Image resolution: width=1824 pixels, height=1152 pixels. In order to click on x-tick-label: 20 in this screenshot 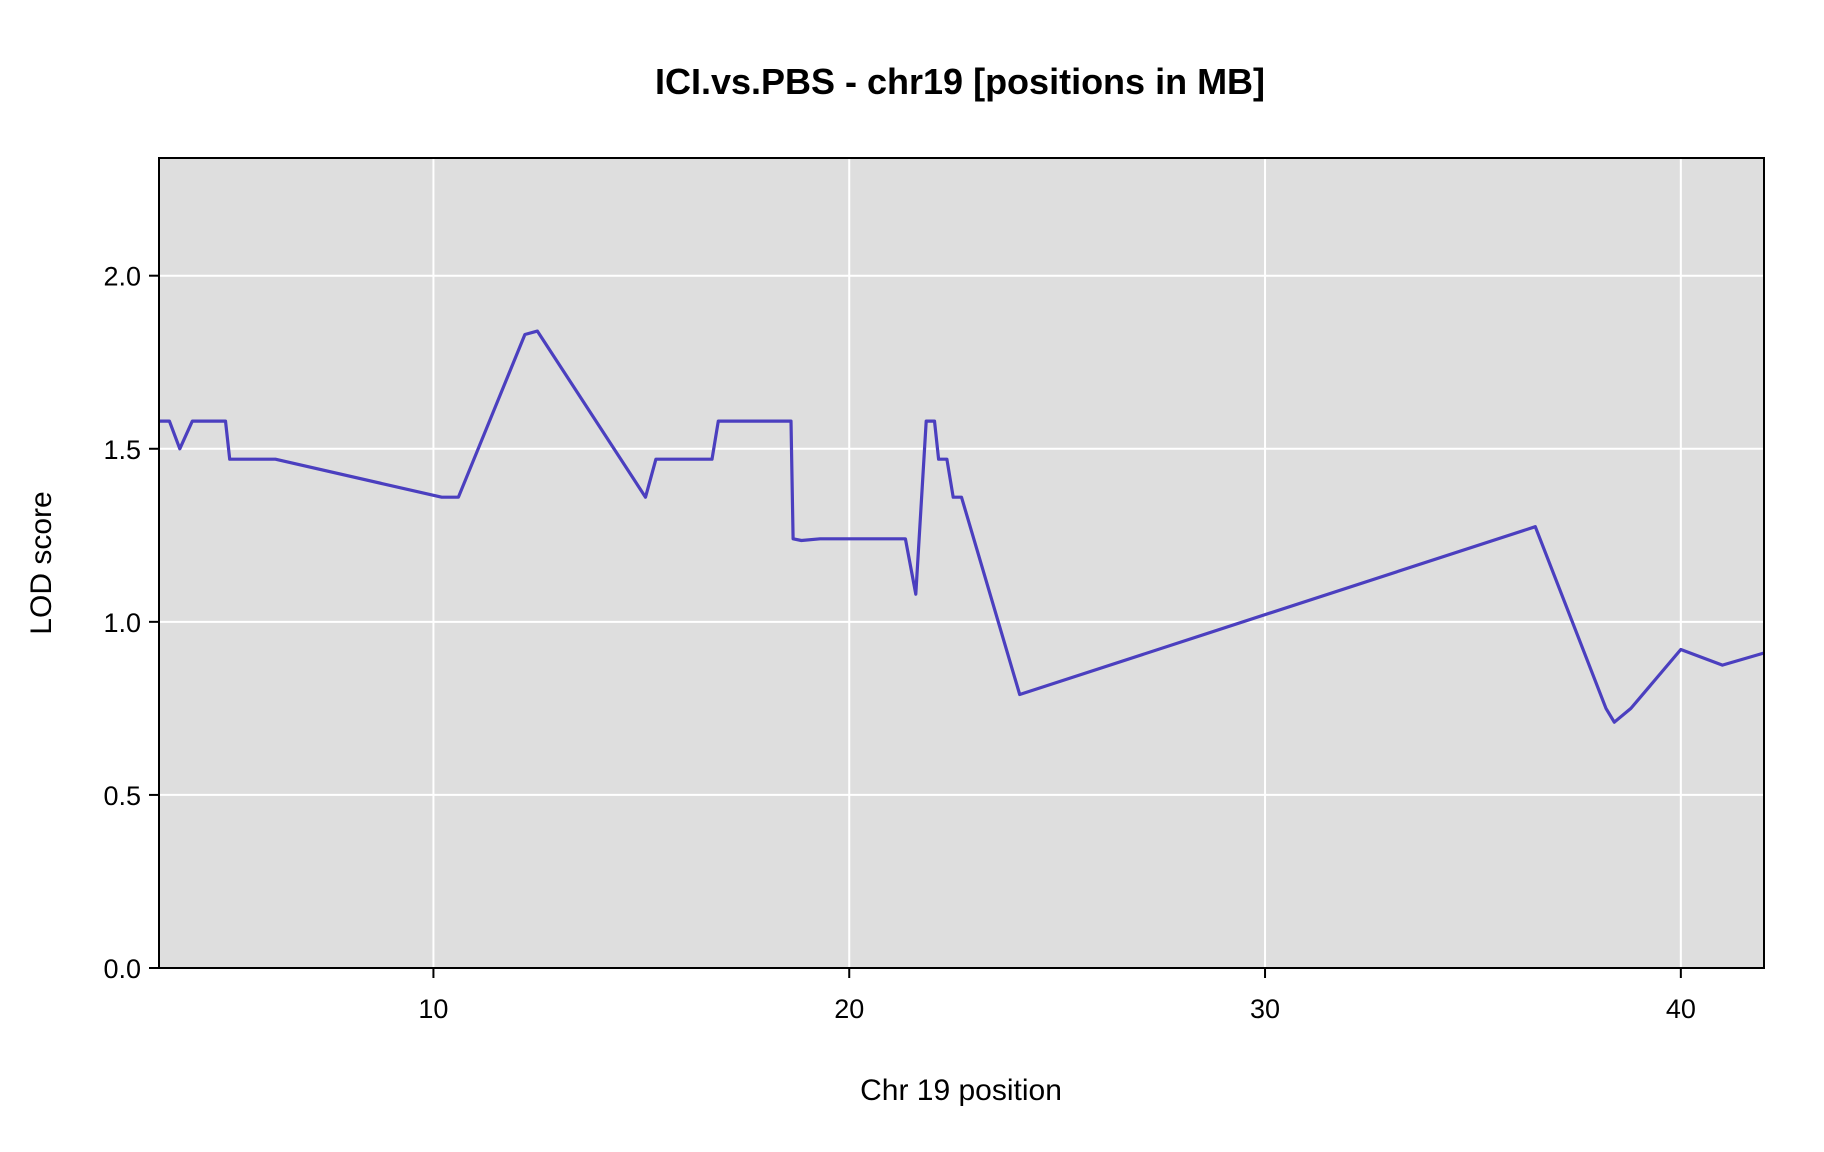, I will do `click(849, 1009)`.